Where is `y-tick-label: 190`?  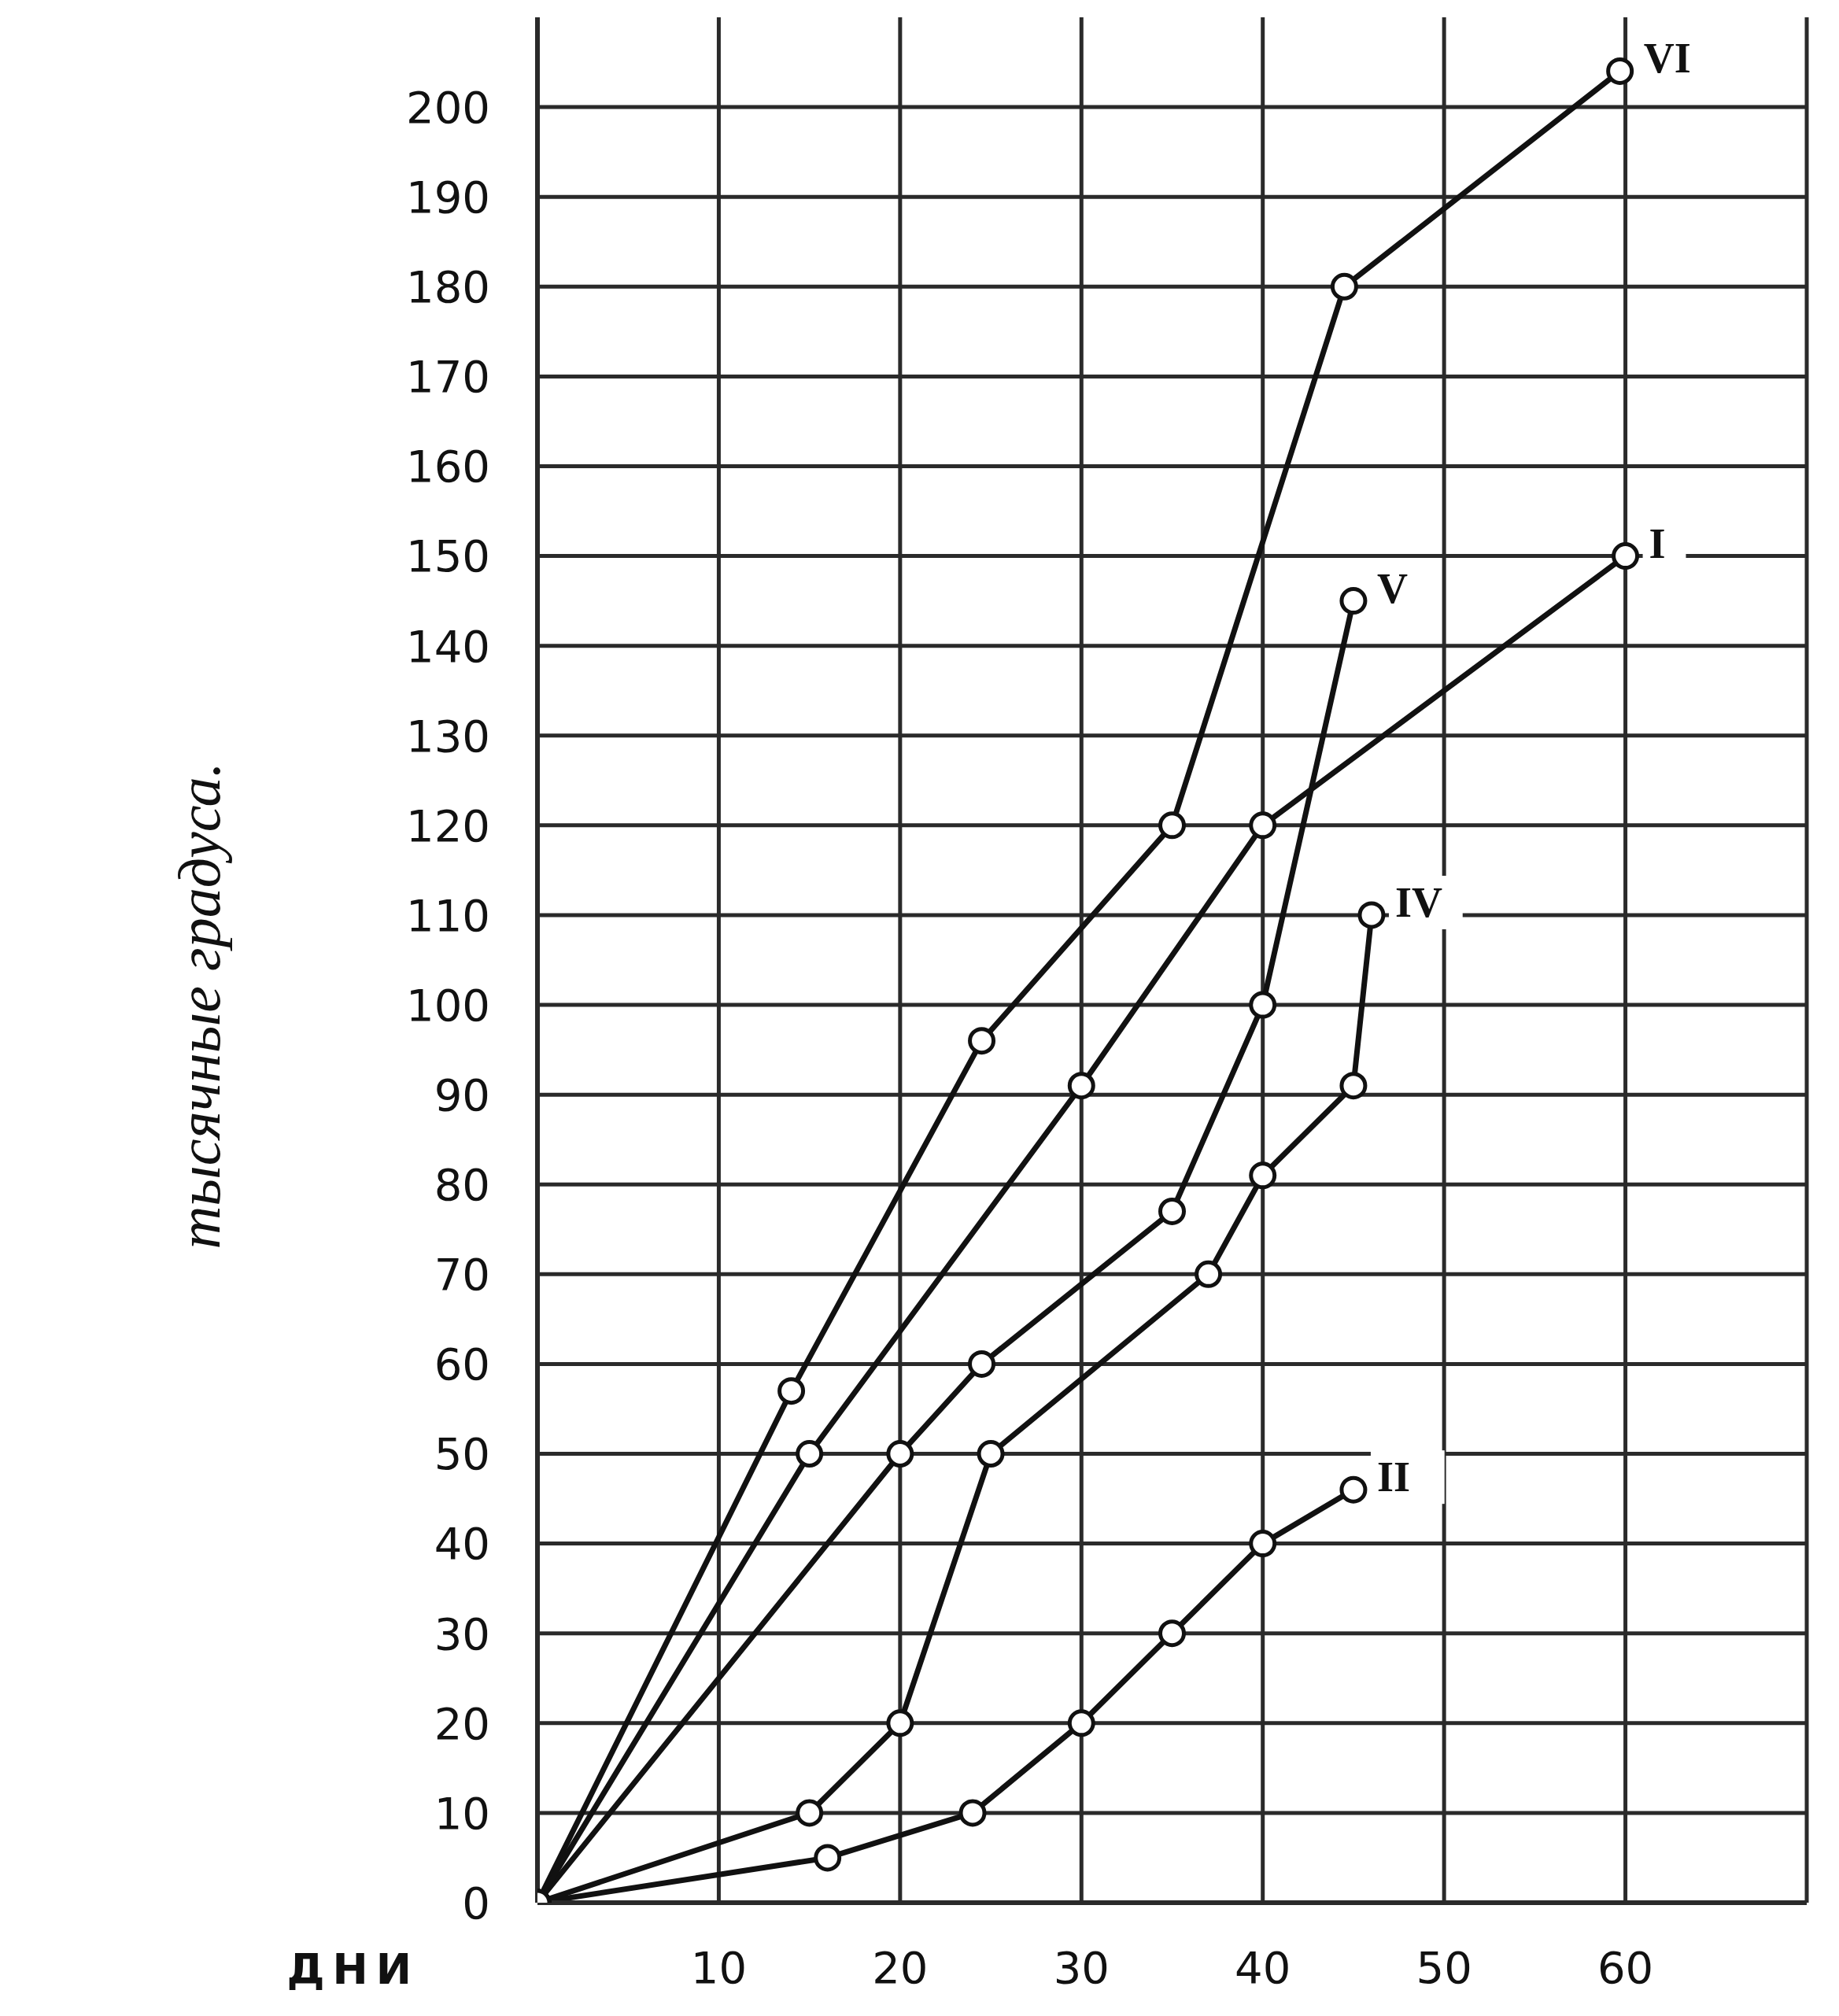 y-tick-label: 190 is located at coordinates (448, 197).